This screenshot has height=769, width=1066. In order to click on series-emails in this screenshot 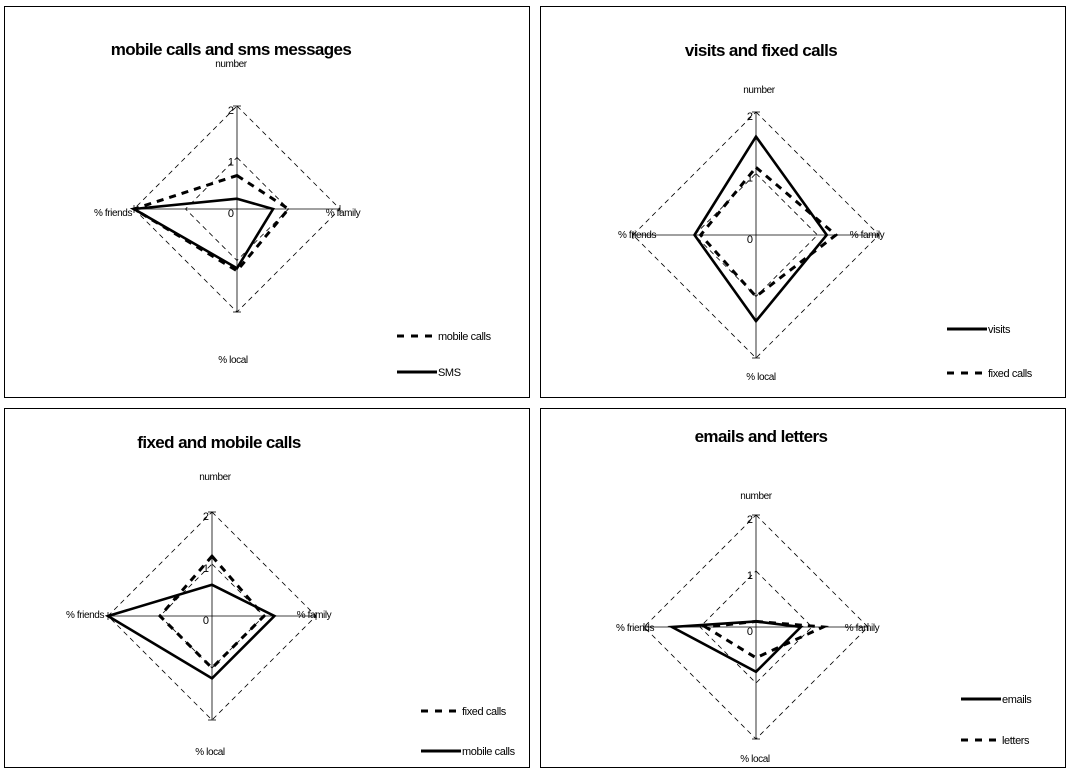, I will do `click(735, 647)`.